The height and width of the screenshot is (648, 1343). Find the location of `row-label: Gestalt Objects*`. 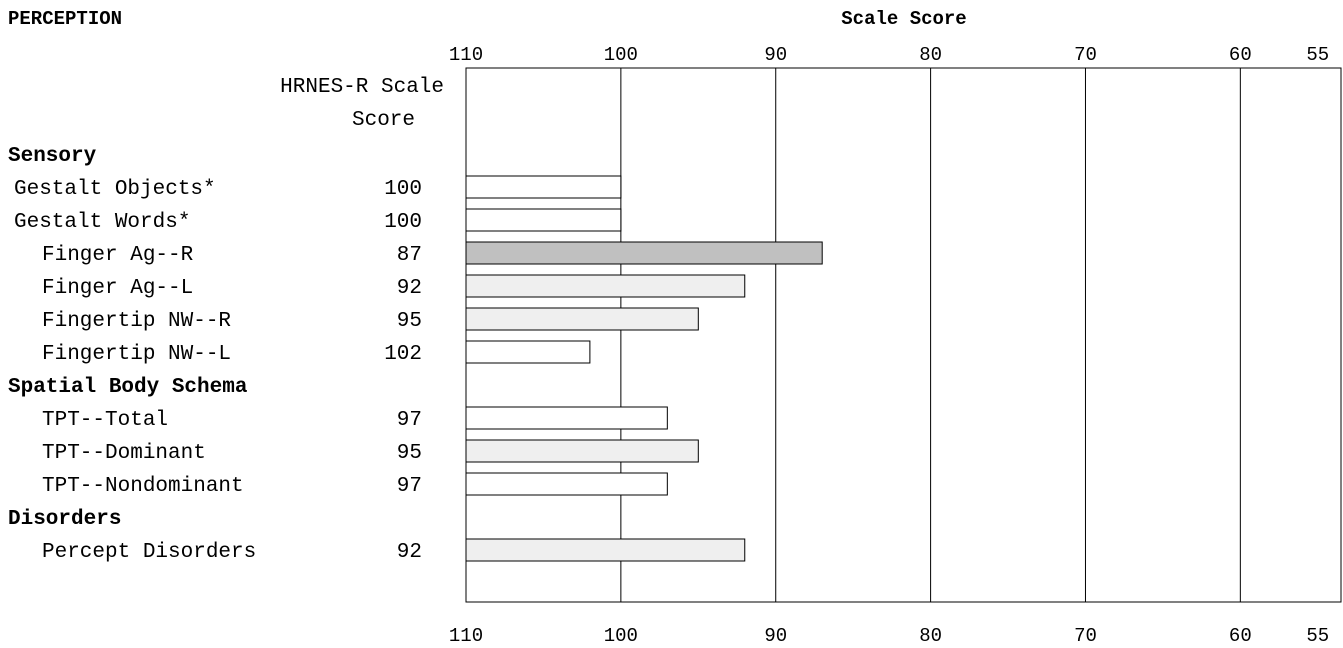

row-label: Gestalt Objects* is located at coordinates (115, 189).